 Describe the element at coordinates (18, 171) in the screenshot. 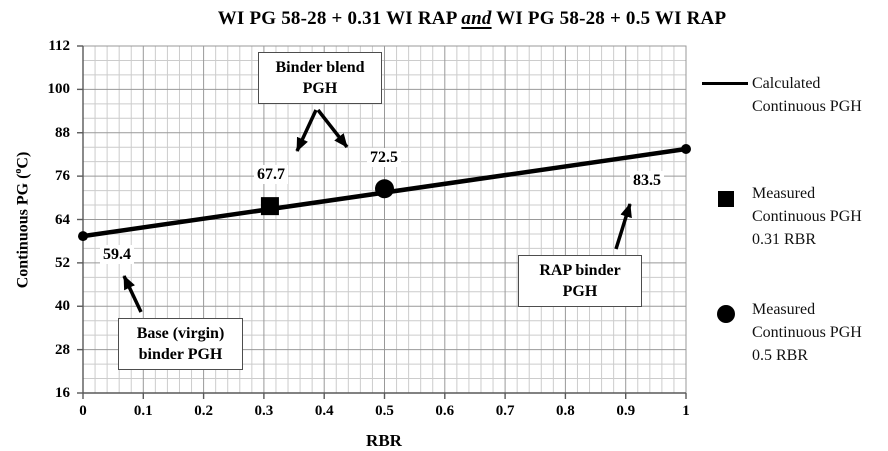

I see `y-axis-title-sup: o` at that location.